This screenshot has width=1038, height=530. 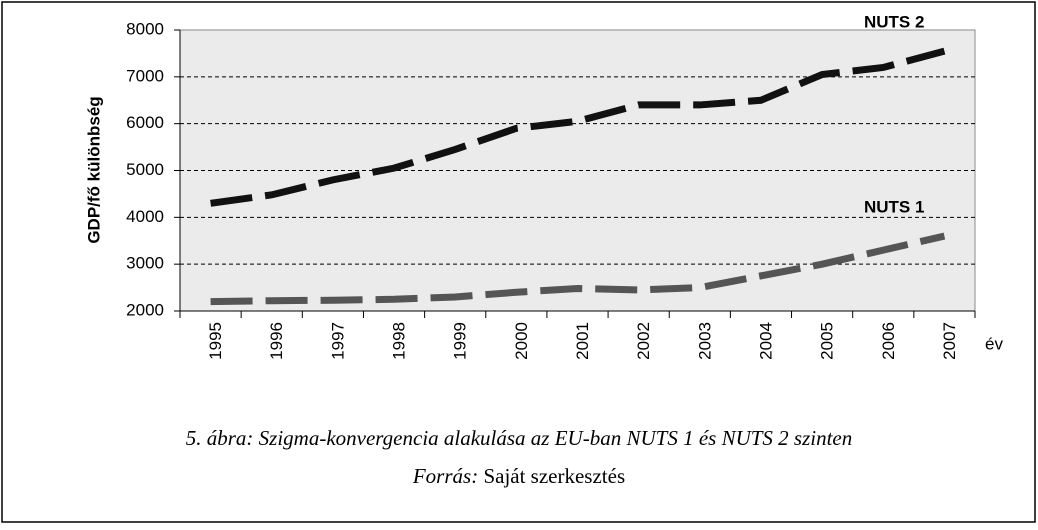 What do you see at coordinates (460, 341) in the screenshot?
I see `x-tick-label: 1999` at bounding box center [460, 341].